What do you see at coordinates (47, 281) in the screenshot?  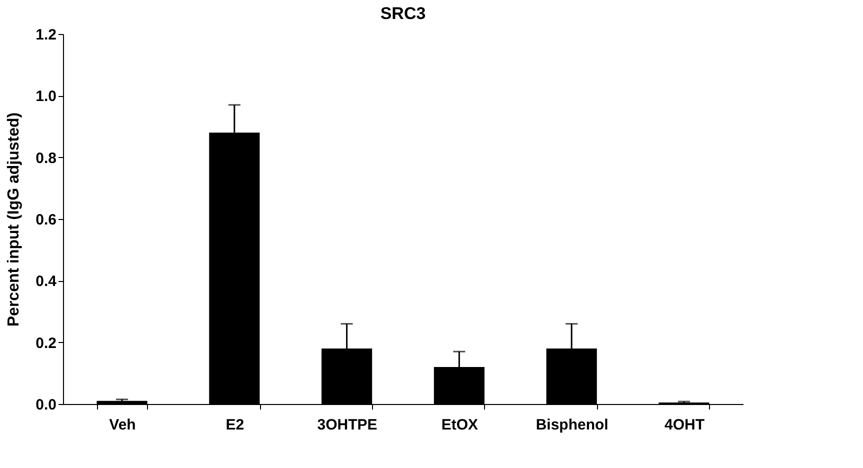 I see `y-tick-label: 0.4` at bounding box center [47, 281].